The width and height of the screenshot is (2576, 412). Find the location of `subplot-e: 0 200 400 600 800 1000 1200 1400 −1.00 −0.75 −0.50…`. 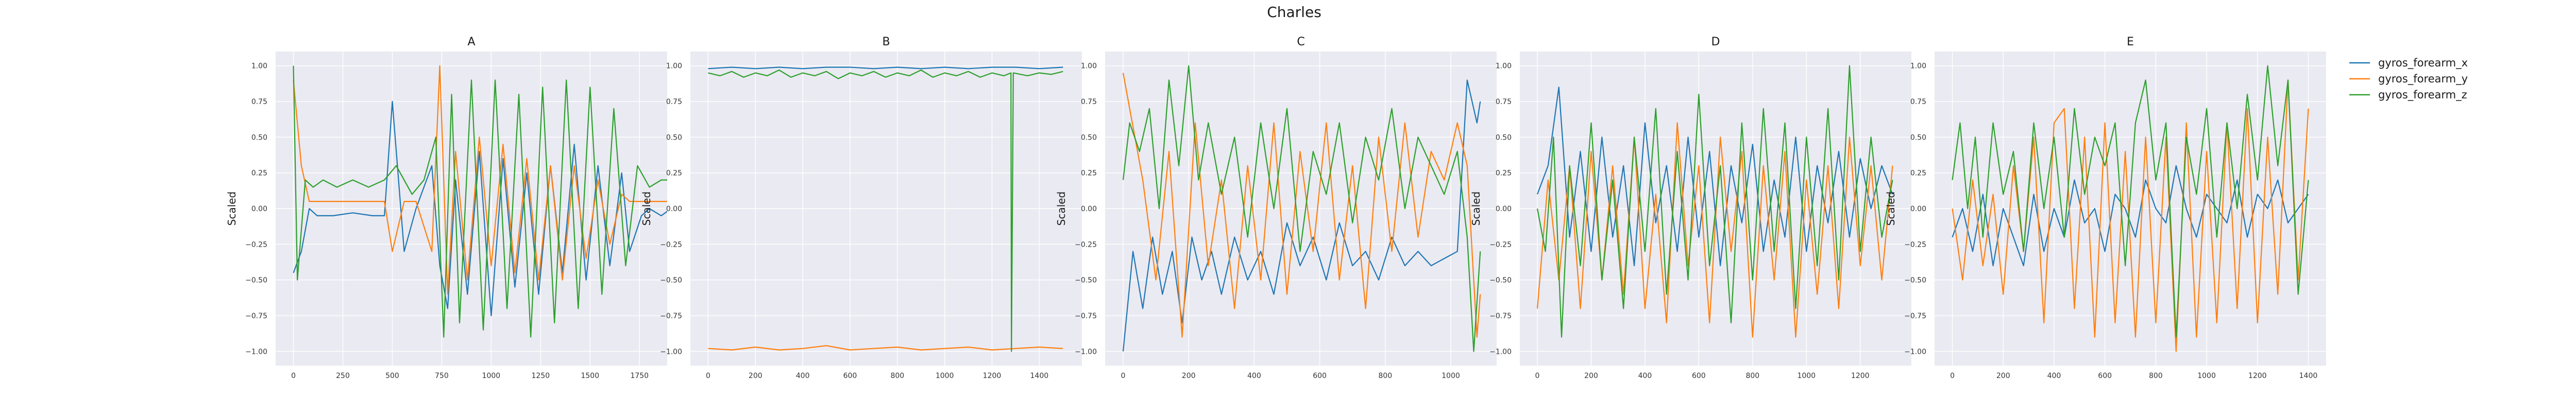

subplot-e: 0 200 400 600 800 1000 1200 1400 −1.00 −0.75 −0.50… is located at coordinates (2105, 208).